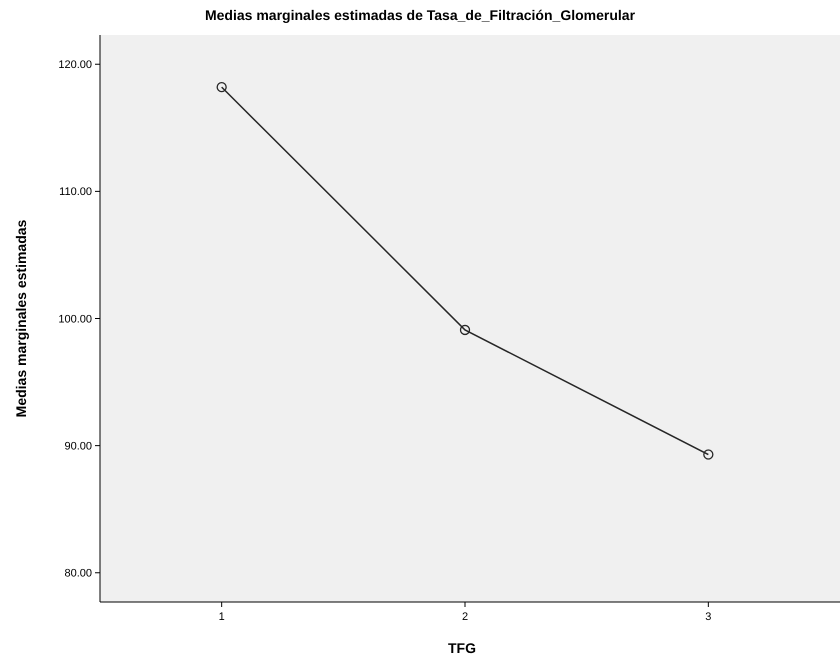 Image resolution: width=840 pixels, height=663 pixels. Describe the element at coordinates (462, 648) in the screenshot. I see `x-axis-title: TFG` at that location.